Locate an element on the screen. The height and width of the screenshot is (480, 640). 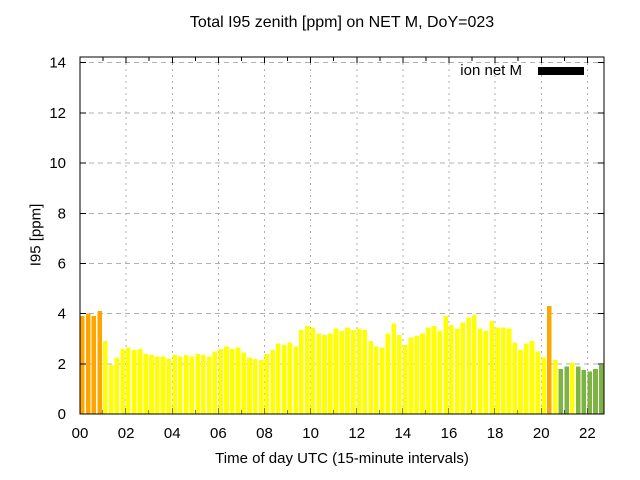
x-tick-label: 20 is located at coordinates (541, 433).